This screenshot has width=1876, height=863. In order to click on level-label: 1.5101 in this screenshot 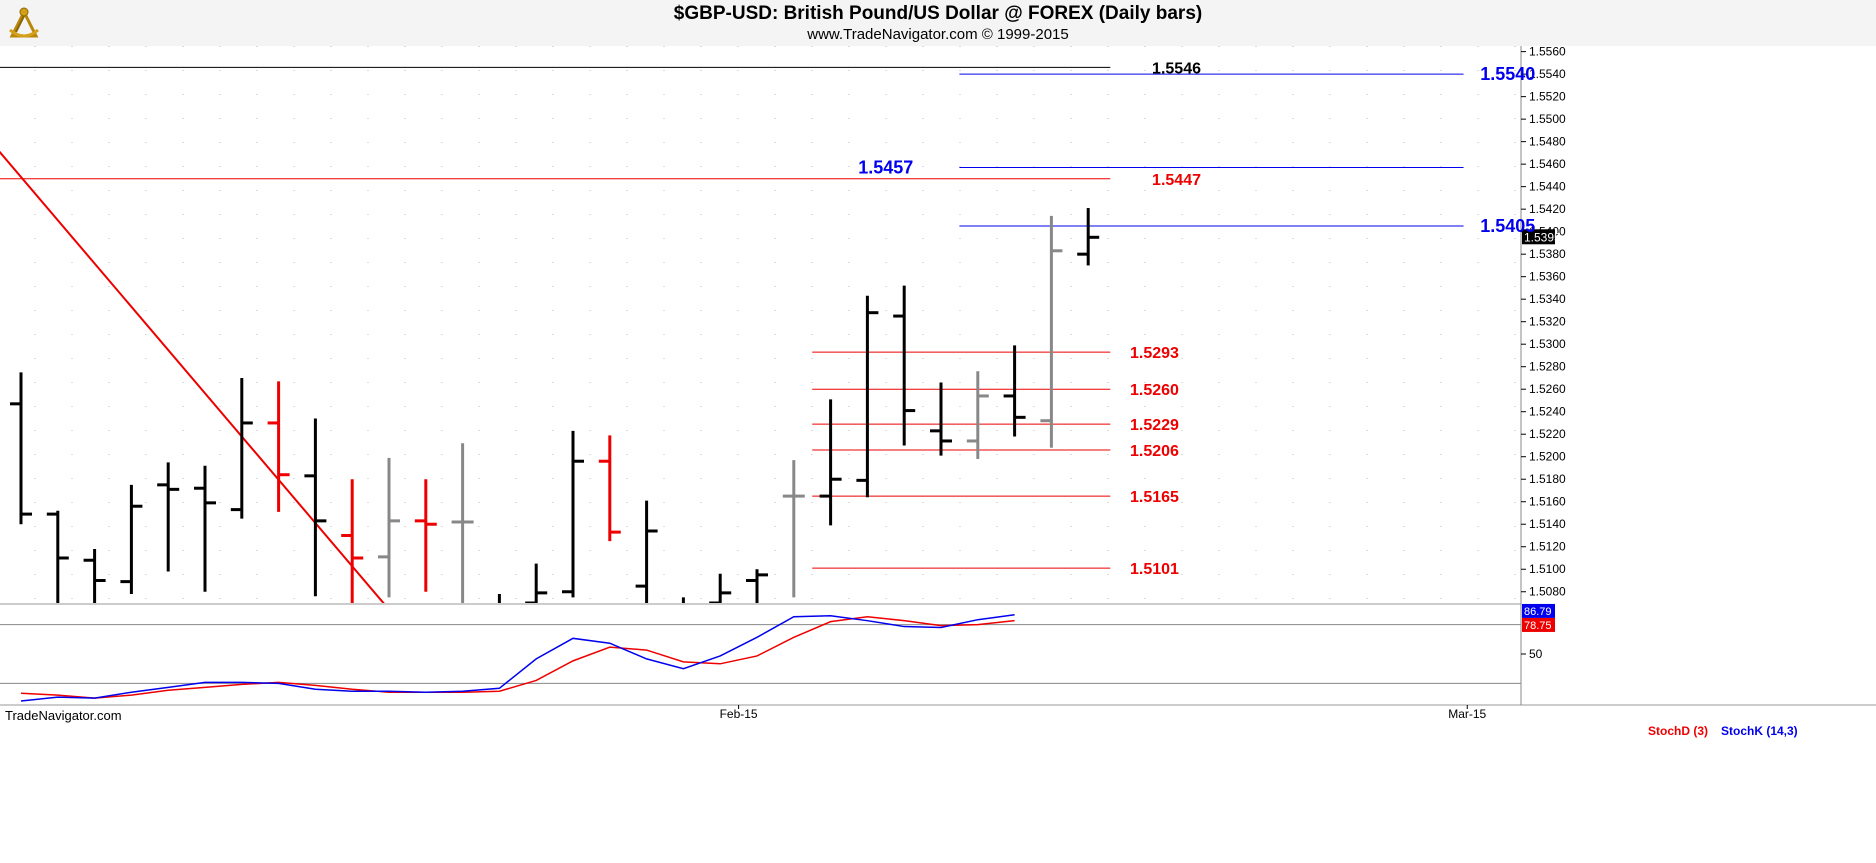, I will do `click(1154, 569)`.